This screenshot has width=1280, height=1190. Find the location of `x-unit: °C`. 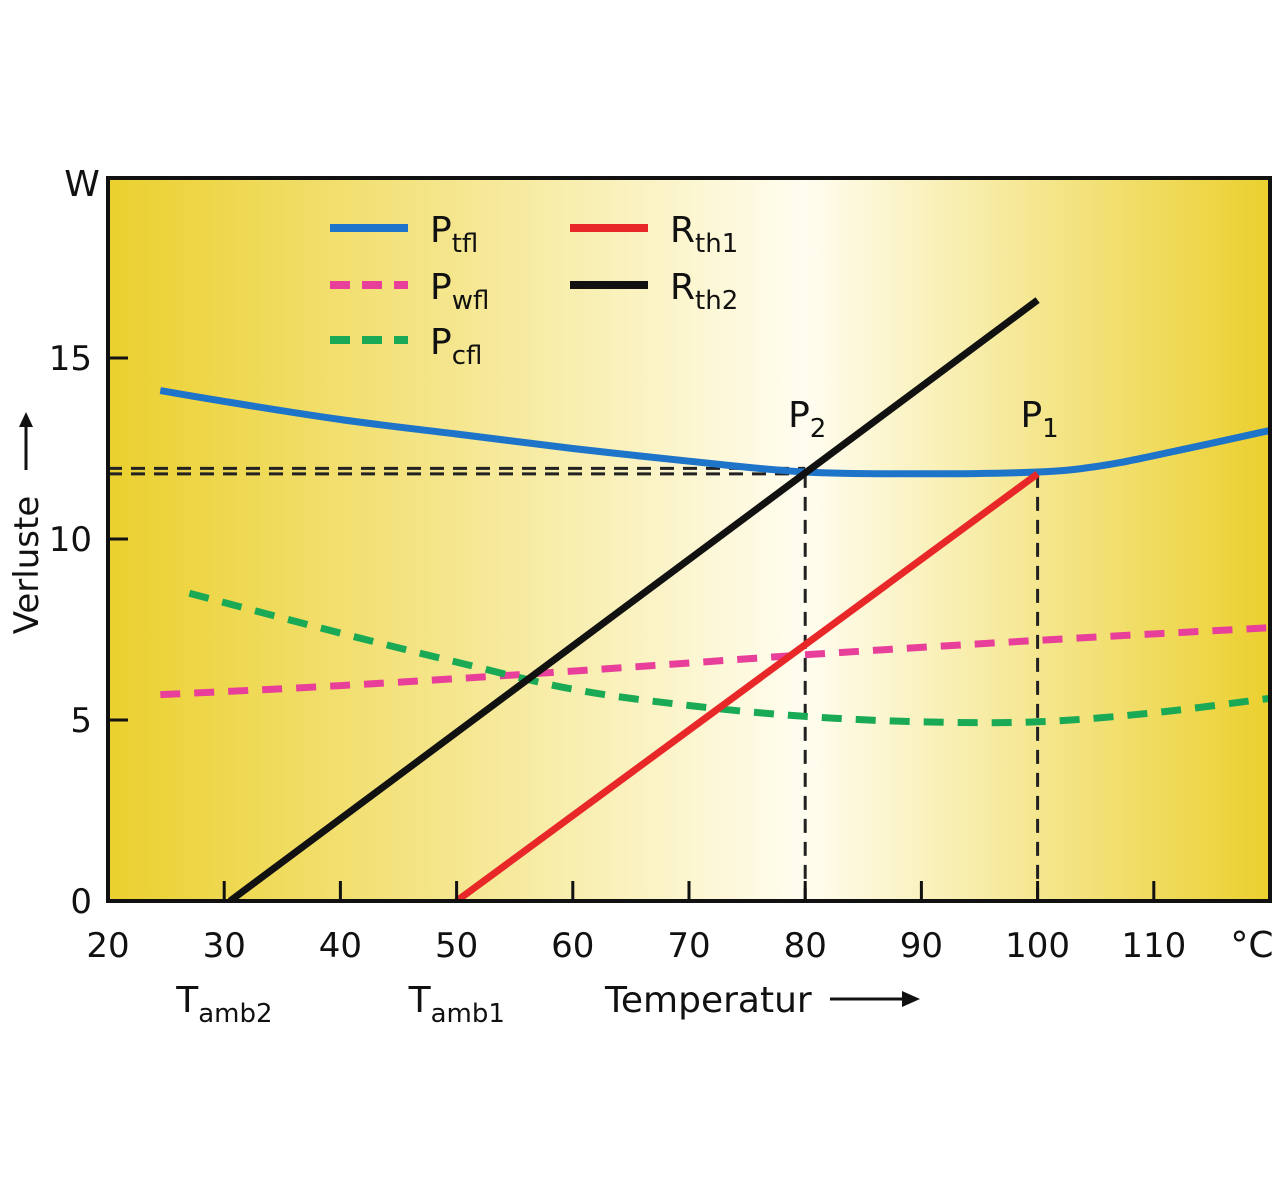

x-unit: °C is located at coordinates (1251, 945).